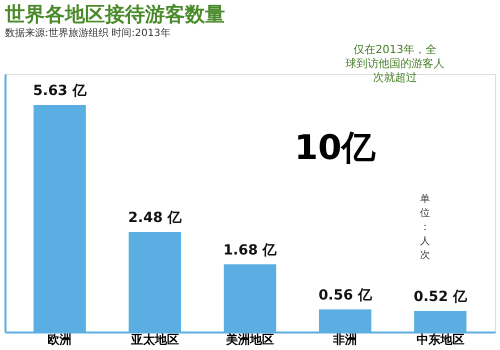 Image resolution: width=500 pixels, height=350 pixels. What do you see at coordinates (250, 250) in the screenshot?
I see `data-label: 1.68 亿` at bounding box center [250, 250].